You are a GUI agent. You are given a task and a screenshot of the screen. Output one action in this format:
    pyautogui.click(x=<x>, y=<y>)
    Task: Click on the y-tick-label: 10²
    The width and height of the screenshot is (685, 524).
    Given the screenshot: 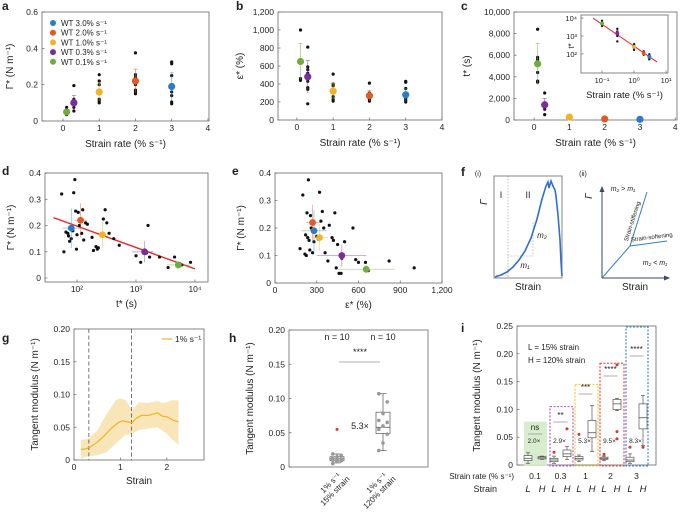 What is the action you would take?
    pyautogui.click(x=571, y=54)
    